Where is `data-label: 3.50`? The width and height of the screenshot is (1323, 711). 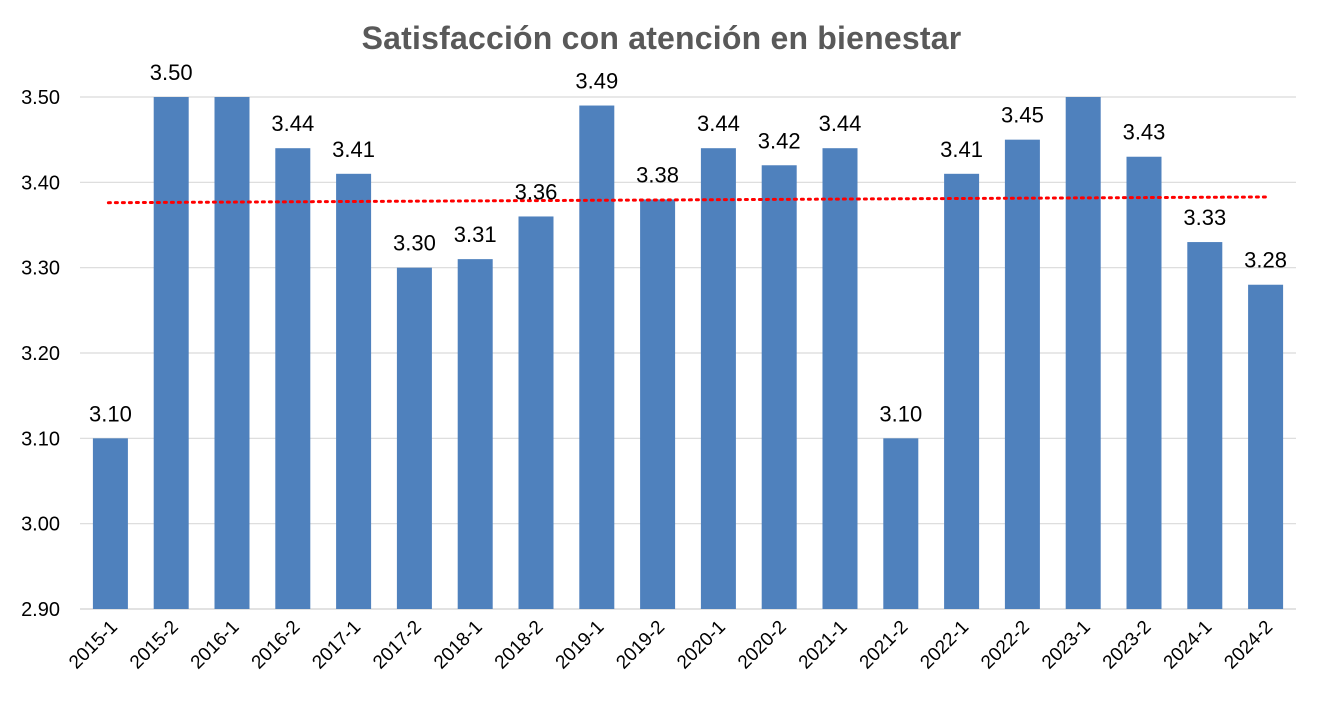 data-label: 3.50 is located at coordinates (171, 72).